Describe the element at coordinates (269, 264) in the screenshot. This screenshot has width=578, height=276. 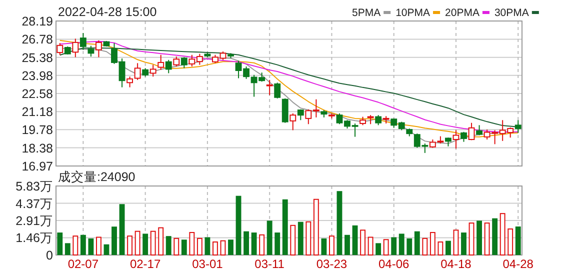
I see `x-tick-label: 03-11` at that location.